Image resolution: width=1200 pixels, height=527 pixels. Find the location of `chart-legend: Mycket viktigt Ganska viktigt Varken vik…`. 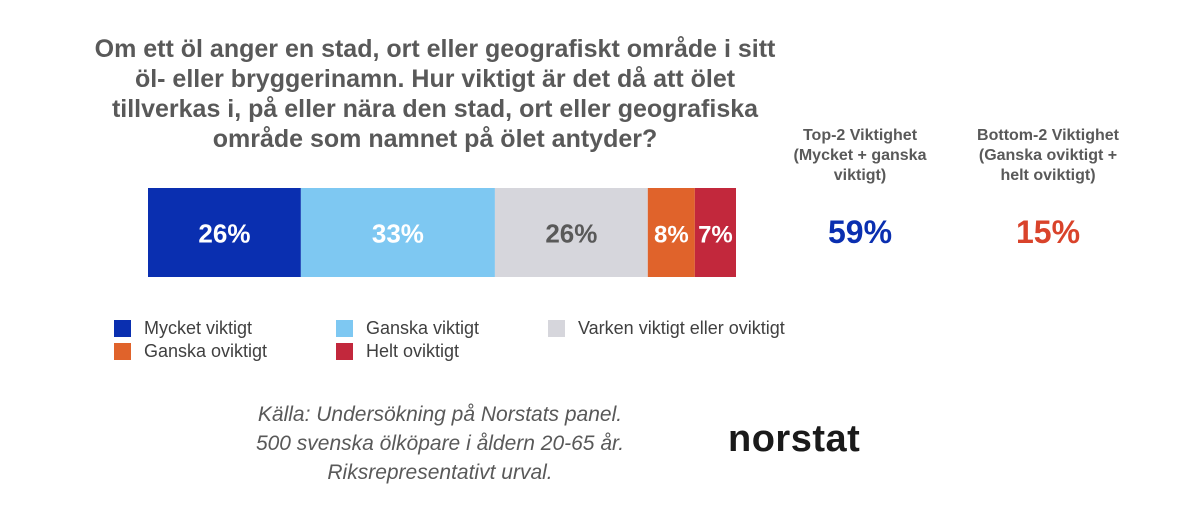

chart-legend: Mycket viktigt Ganska viktigt Varken vik… is located at coordinates (474, 339).